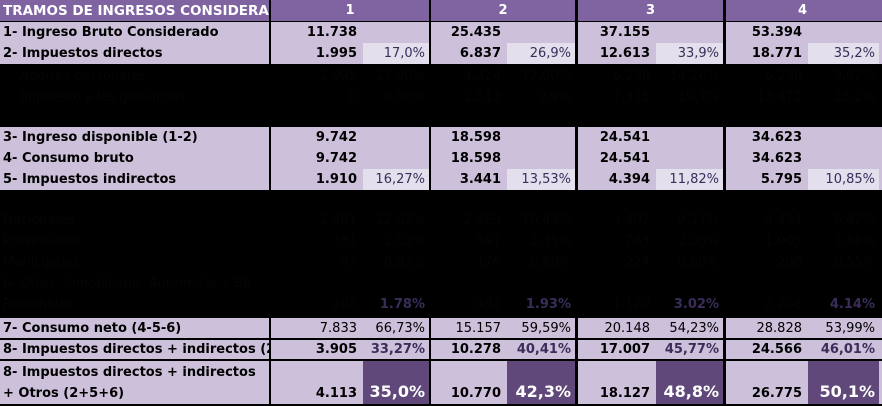 The image size is (882, 406). I want to click on percent: 2,35%, so click(550, 241).